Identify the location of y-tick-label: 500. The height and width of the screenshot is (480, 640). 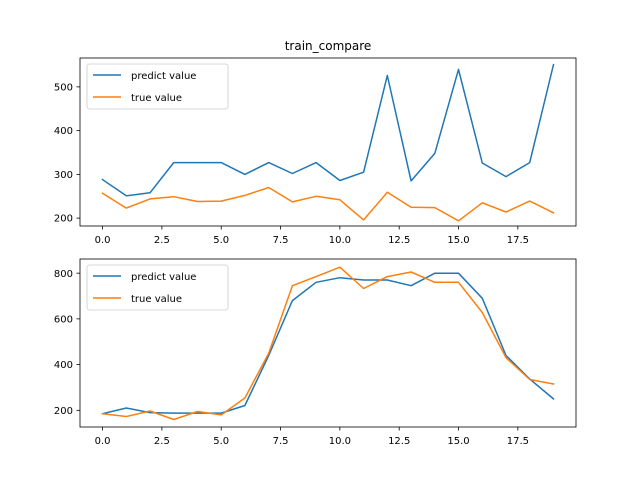
(63, 87).